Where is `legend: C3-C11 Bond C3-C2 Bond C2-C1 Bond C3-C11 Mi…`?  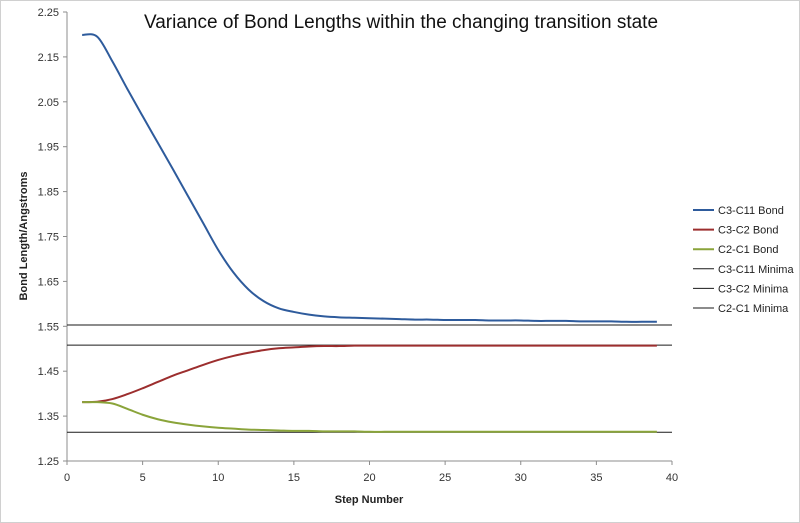 legend: C3-C11 Bond C3-C2 Bond C2-C1 Bond C3-C11 Mi… is located at coordinates (743, 260).